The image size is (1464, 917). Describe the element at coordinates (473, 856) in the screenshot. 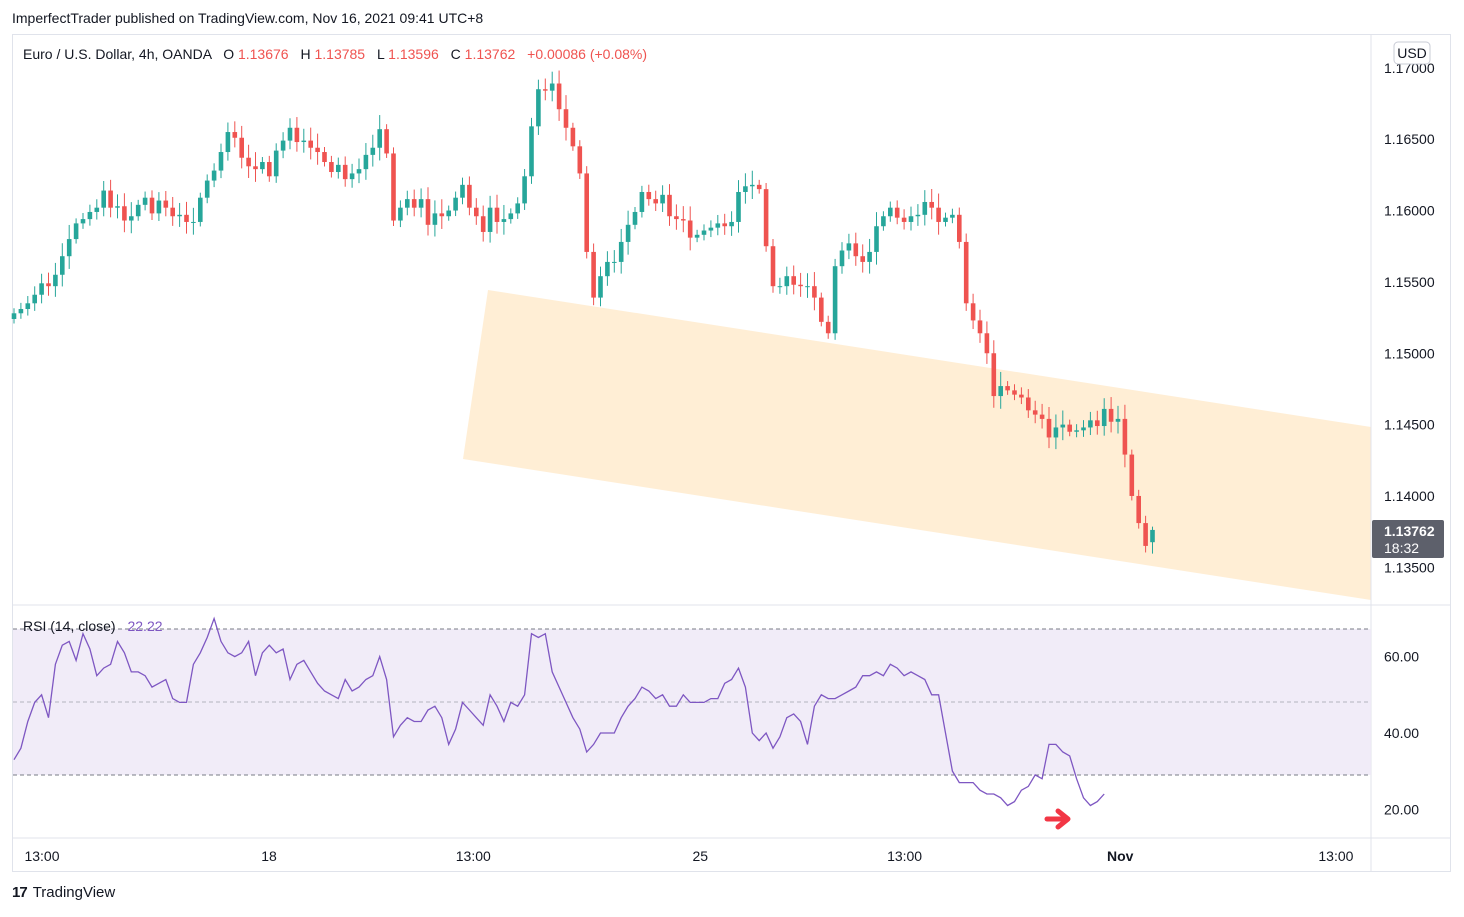

I see `time-tick-label: 13:00` at that location.